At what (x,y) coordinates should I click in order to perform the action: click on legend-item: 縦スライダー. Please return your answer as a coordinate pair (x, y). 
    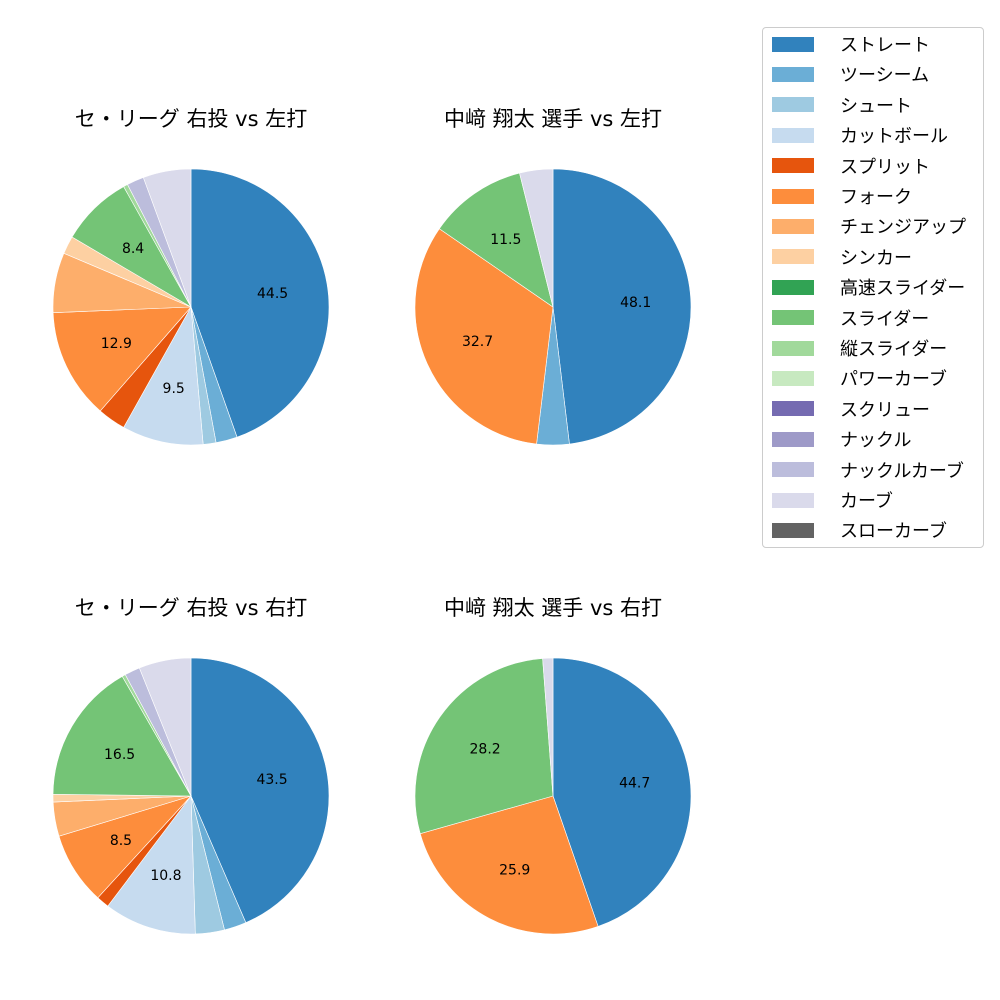
    Looking at the image, I should click on (860, 348).